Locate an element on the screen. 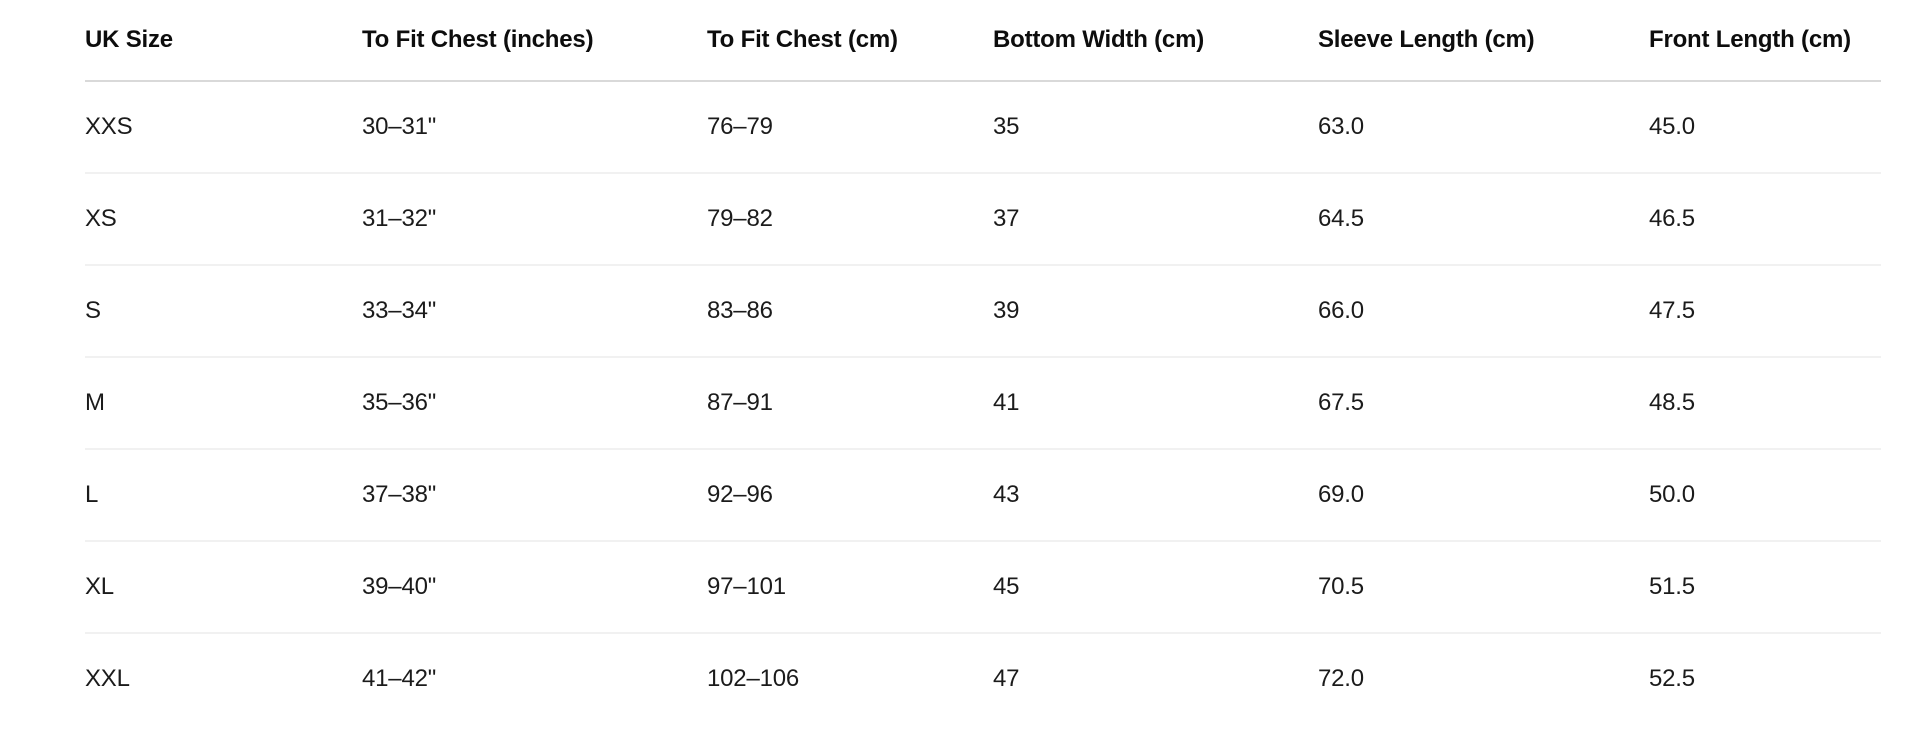  table-row: XXL 41–42" 102–106 47 72.0 52.5 is located at coordinates (983, 678).